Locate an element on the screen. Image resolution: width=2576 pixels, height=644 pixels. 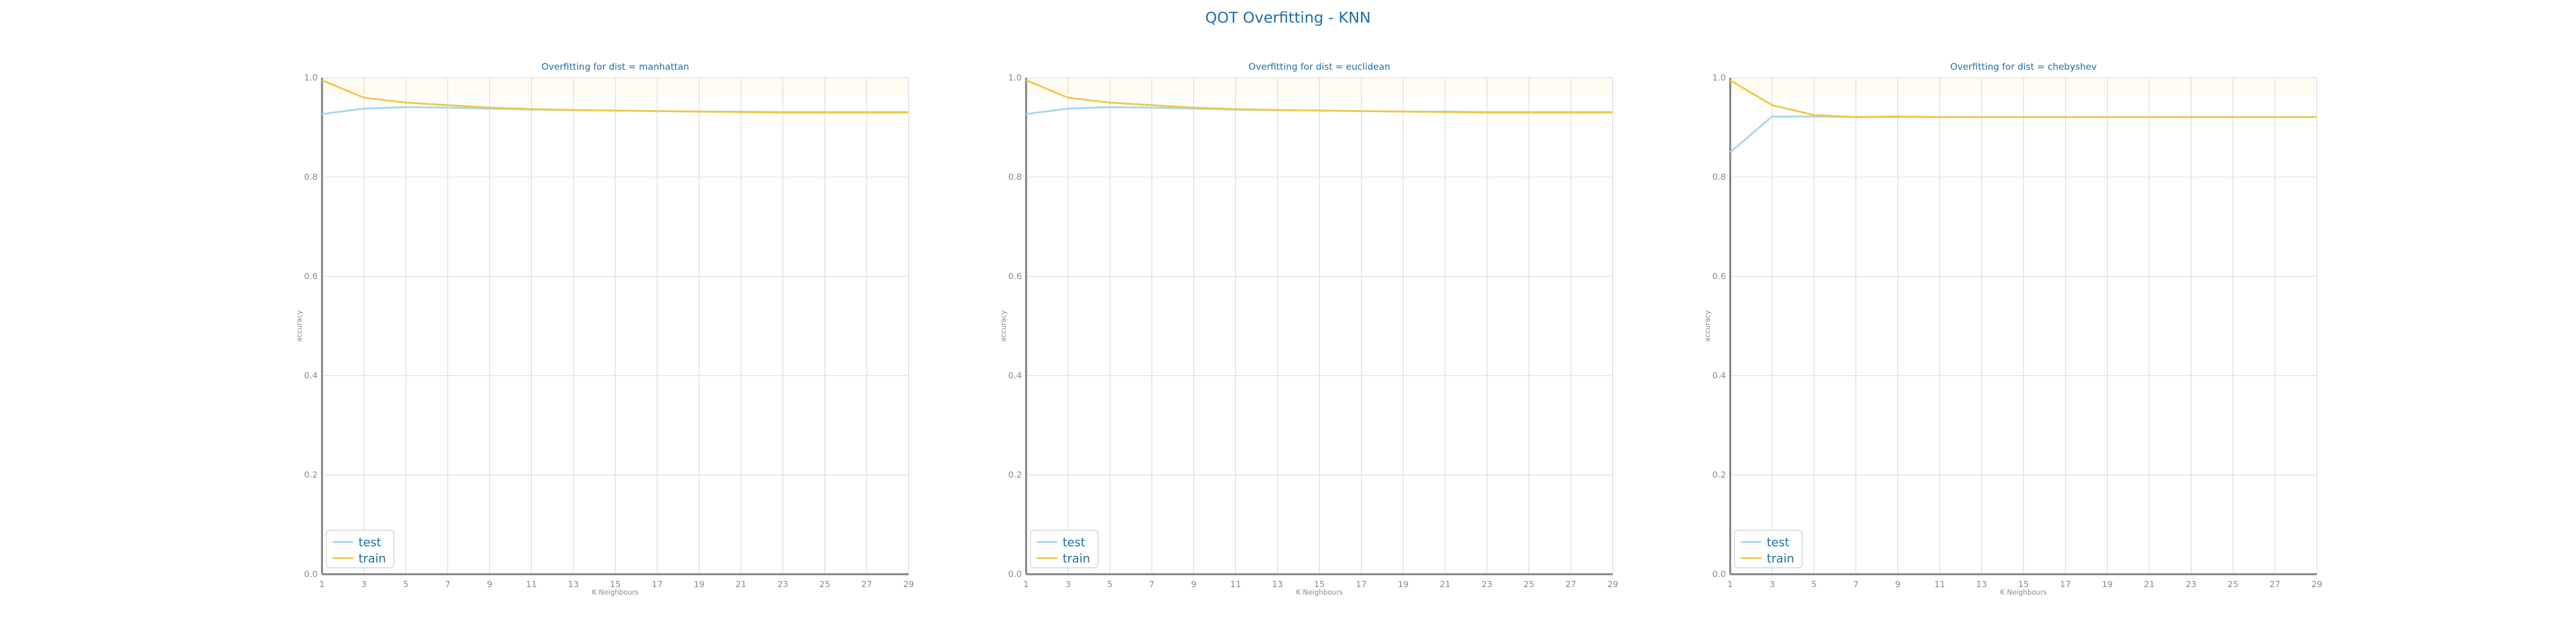
chart-title: Overfitting for dist = manhattan is located at coordinates (615, 67).